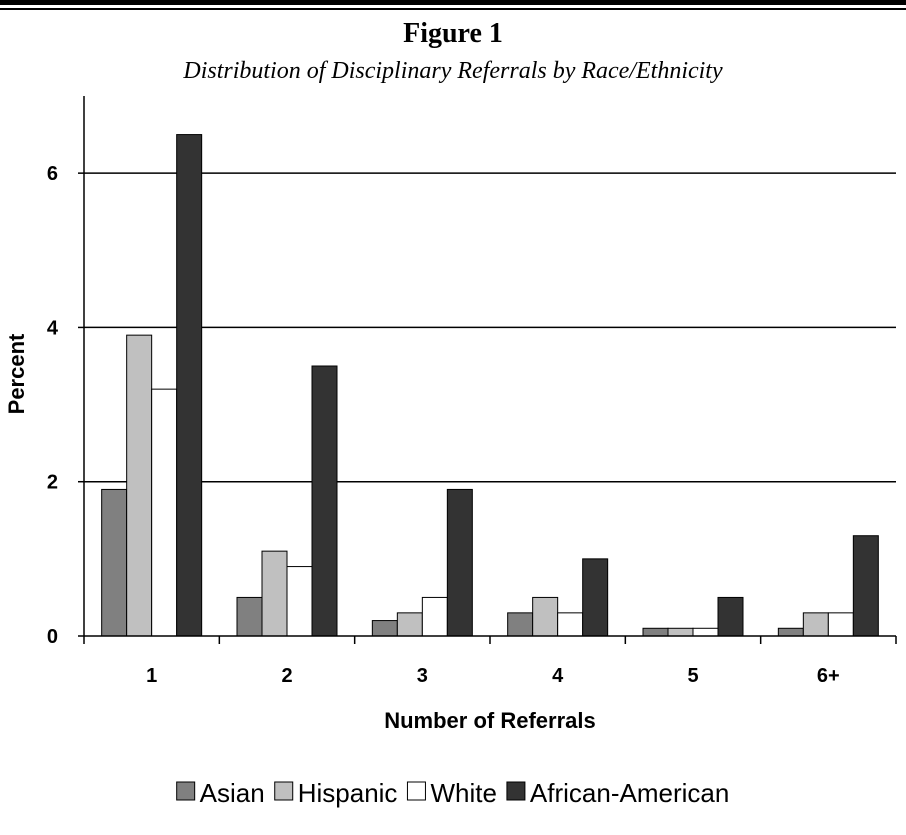  I want to click on x-tick-label: 3, so click(422, 676).